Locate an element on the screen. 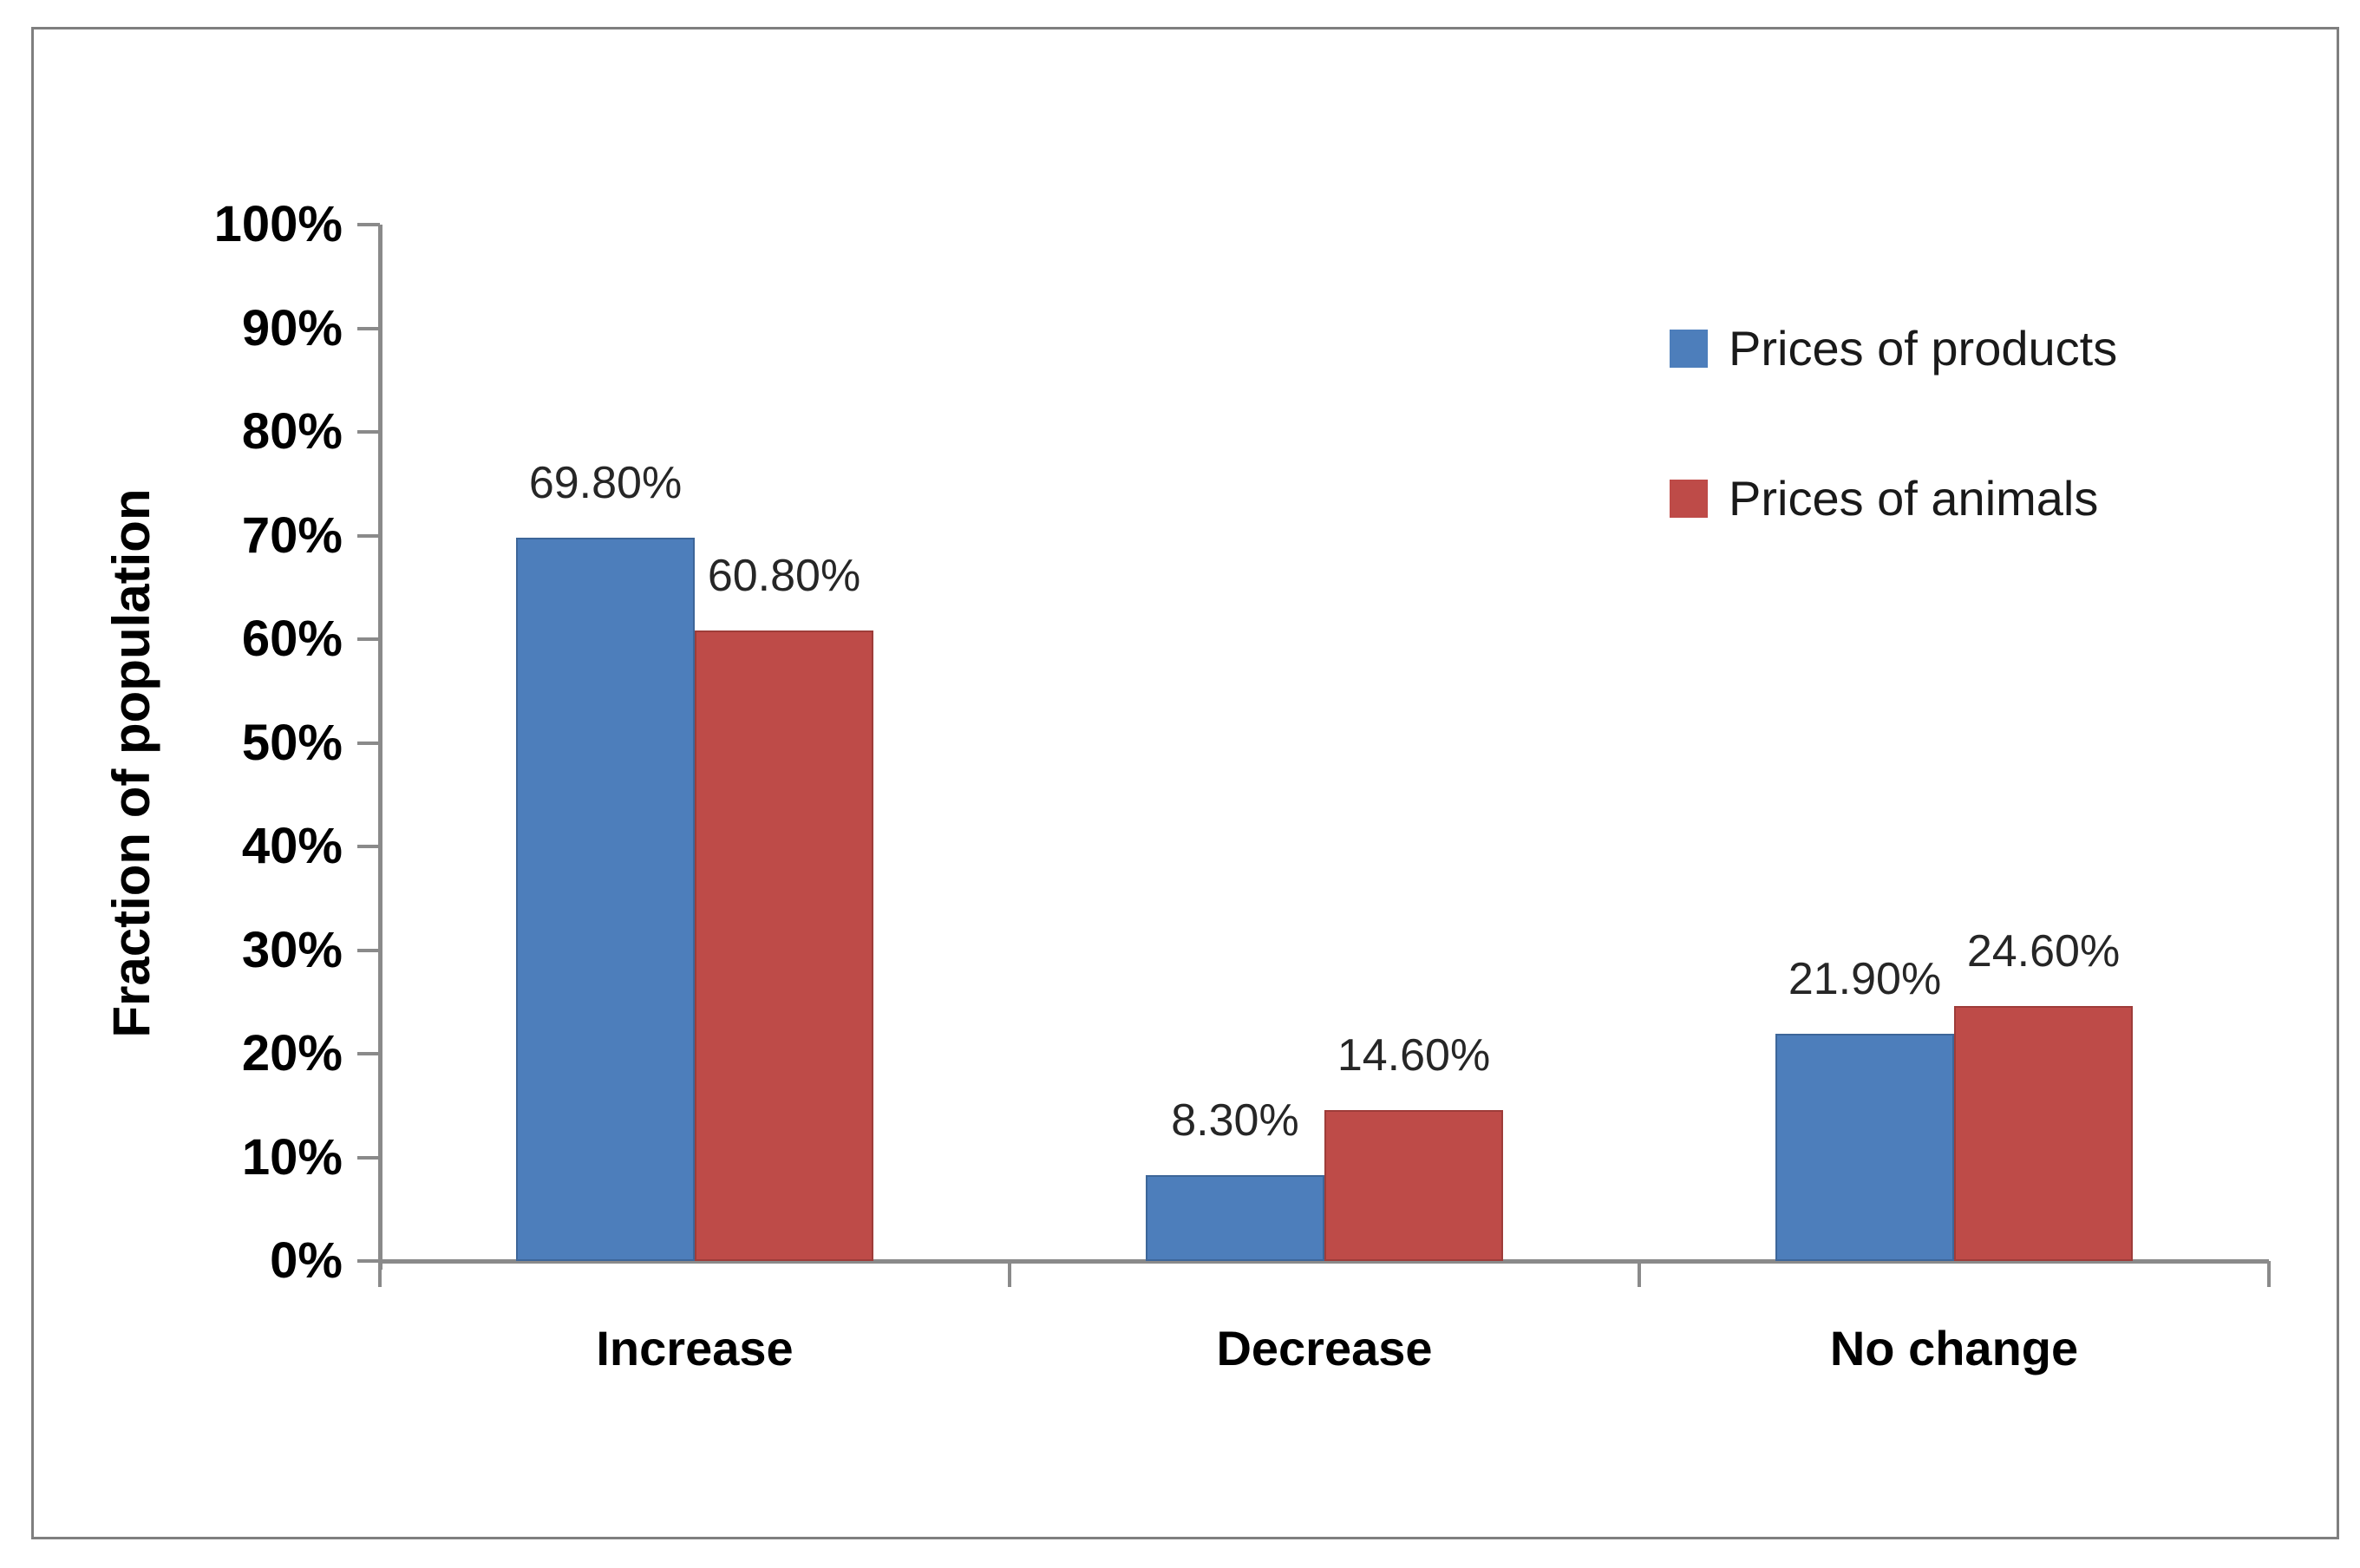 The image size is (2360, 1568). legend-item-prices-of-animals: Prices of animals is located at coordinates (1893, 498).